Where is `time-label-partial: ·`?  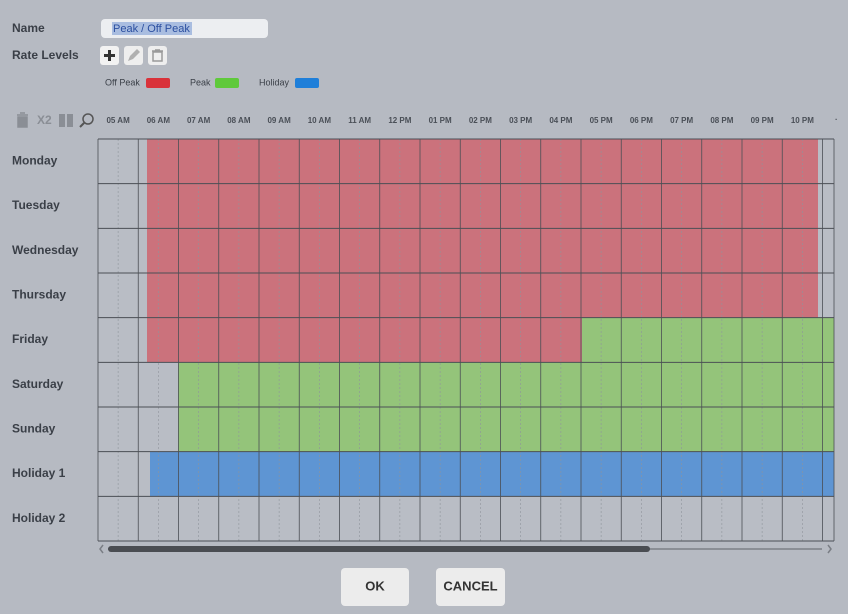
time-label-partial: · is located at coordinates (836, 119).